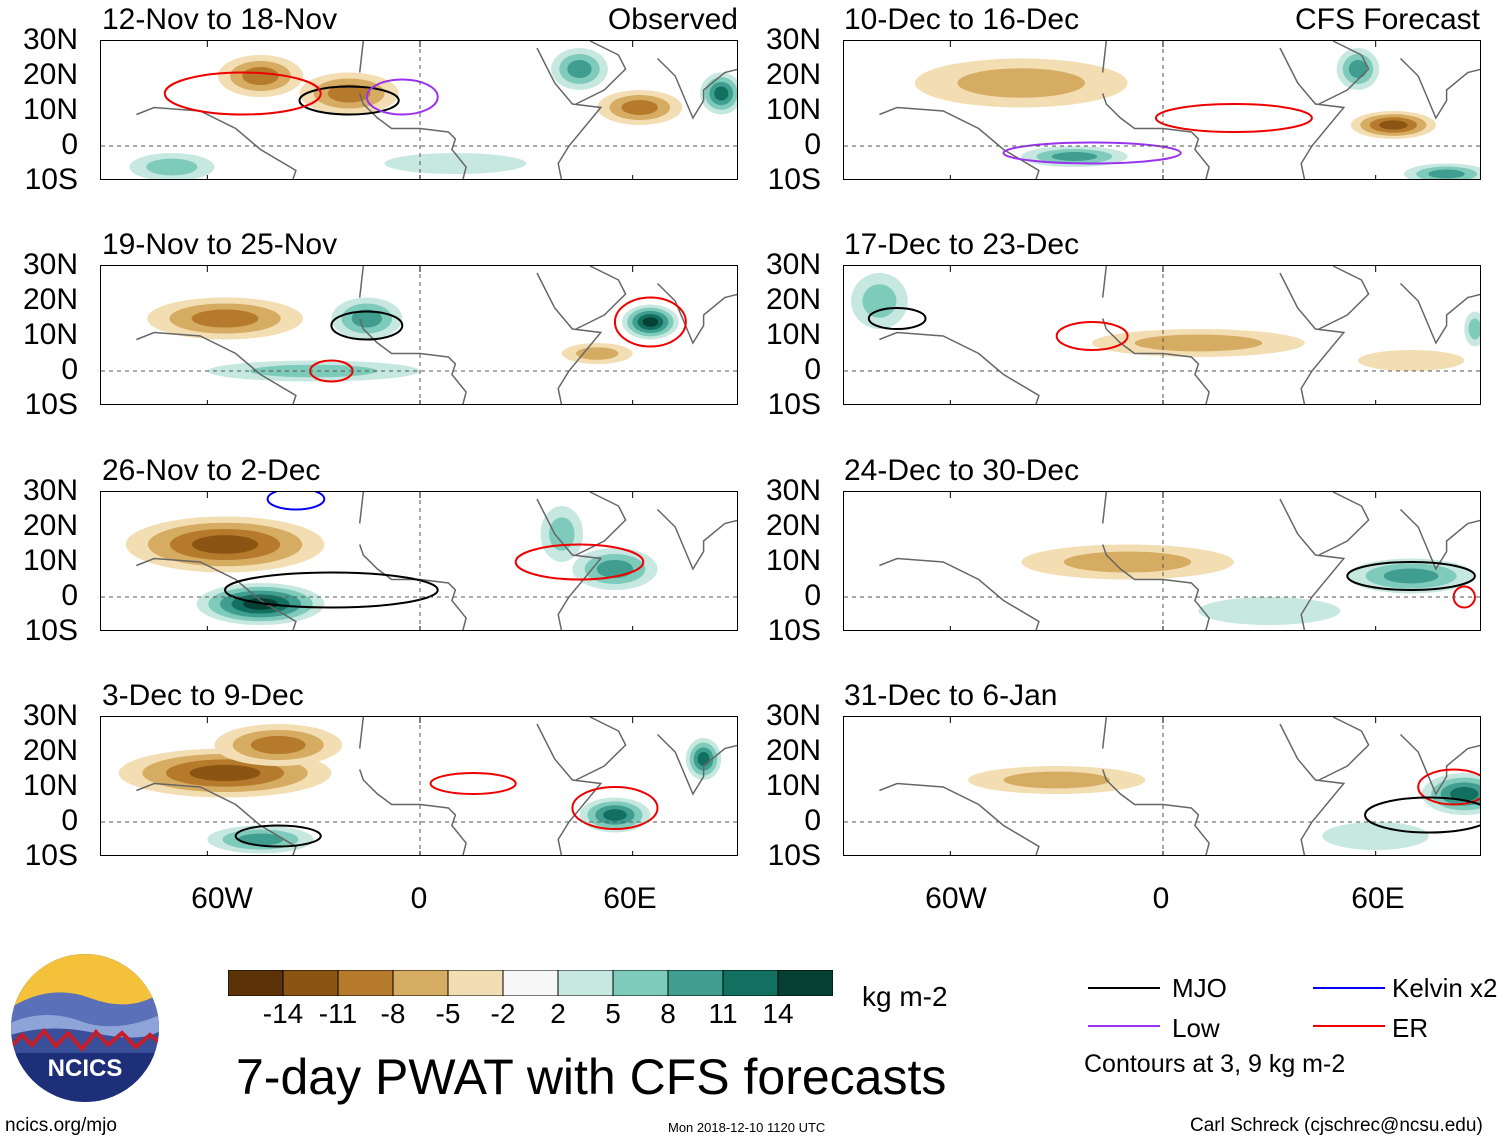 The image size is (1510, 1142). Describe the element at coordinates (211, 470) in the screenshot. I see `panel-title-3: 26-Nov to 2-Dec` at that location.